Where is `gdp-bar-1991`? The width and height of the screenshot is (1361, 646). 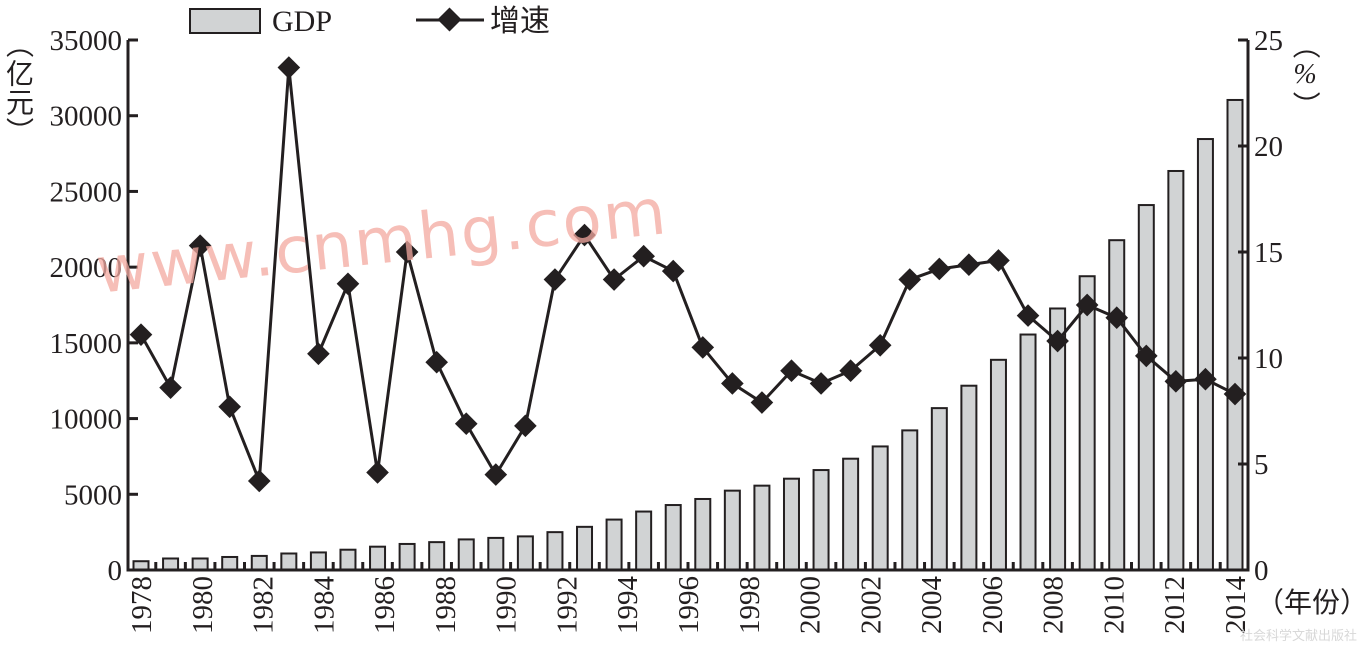
gdp-bar-1991 is located at coordinates (525, 553).